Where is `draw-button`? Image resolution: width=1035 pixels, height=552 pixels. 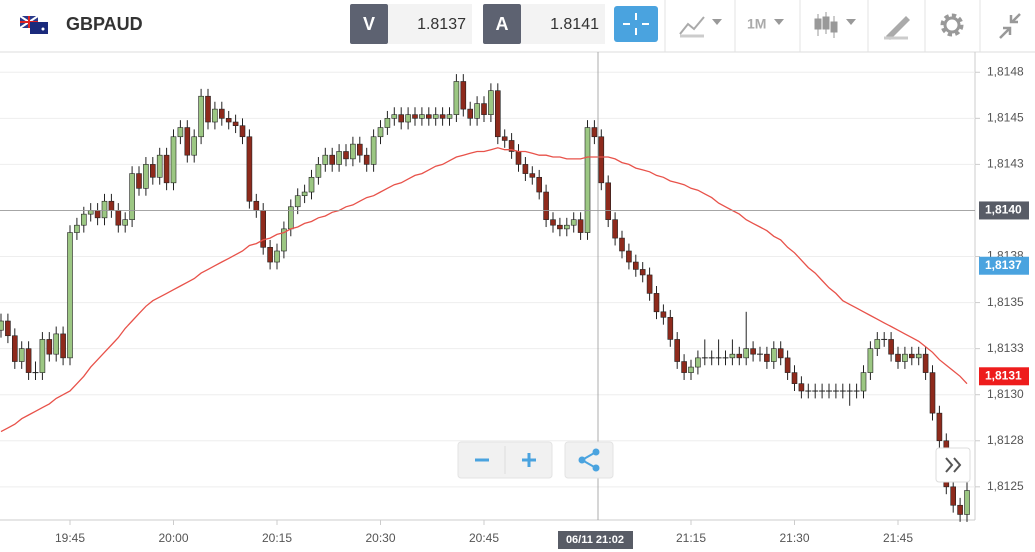 draw-button is located at coordinates (897, 28).